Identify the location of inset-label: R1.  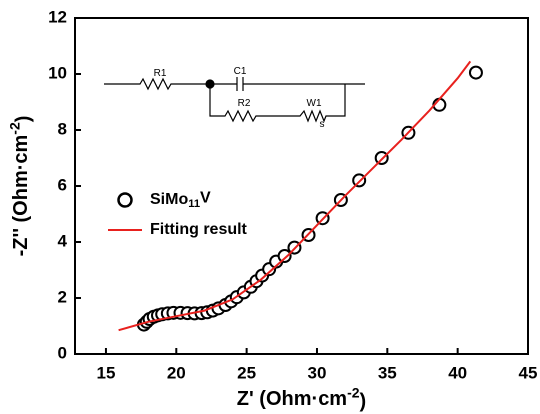
(160, 73).